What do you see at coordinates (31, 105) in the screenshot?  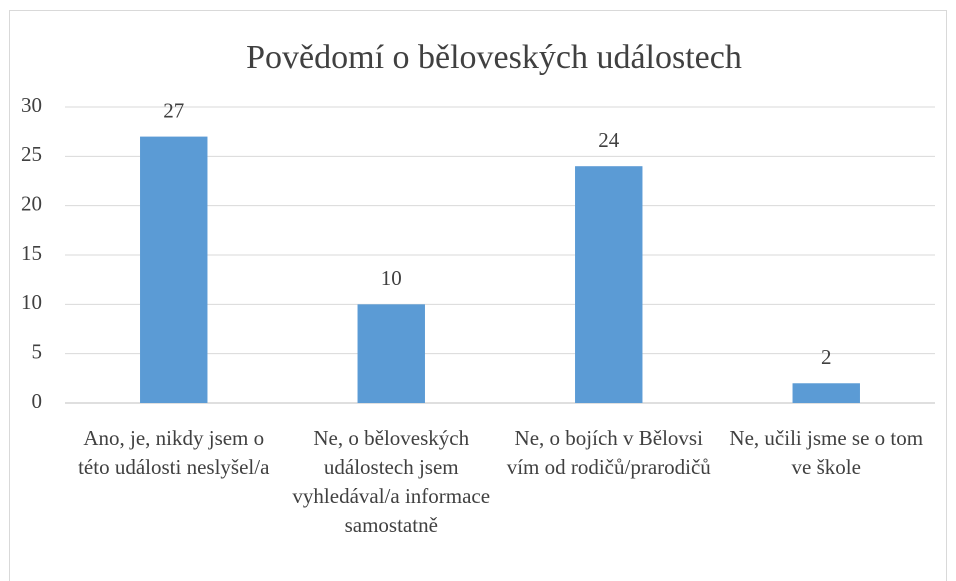 I see `y-tick-label: 30` at bounding box center [31, 105].